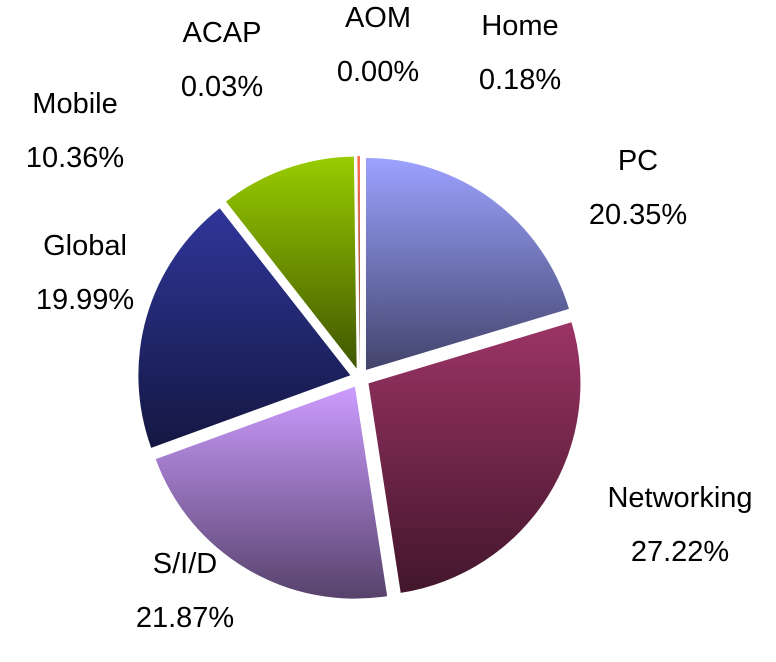 This screenshot has width=776, height=662. What do you see at coordinates (680, 552) in the screenshot?
I see `value-label: 27.22%` at bounding box center [680, 552].